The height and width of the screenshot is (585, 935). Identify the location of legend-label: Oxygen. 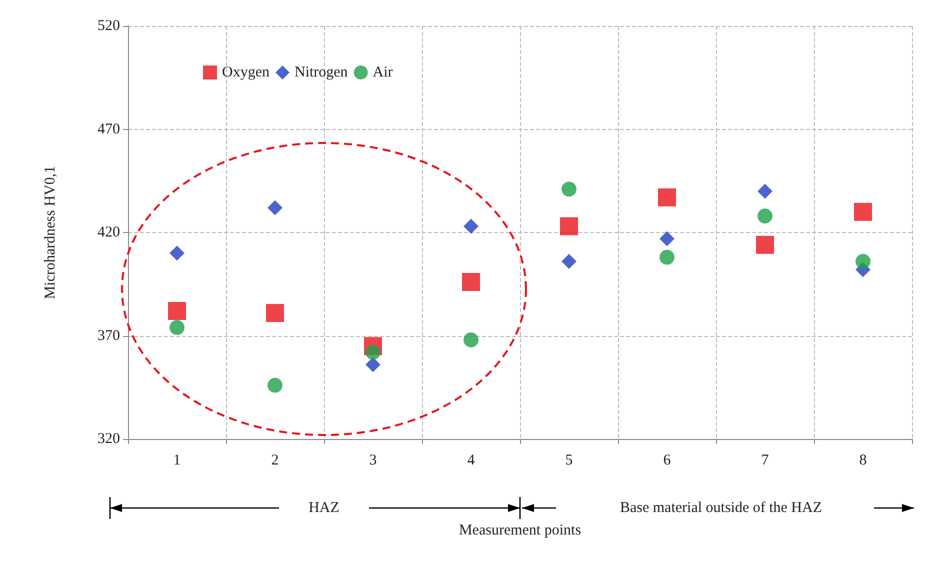
(246, 72).